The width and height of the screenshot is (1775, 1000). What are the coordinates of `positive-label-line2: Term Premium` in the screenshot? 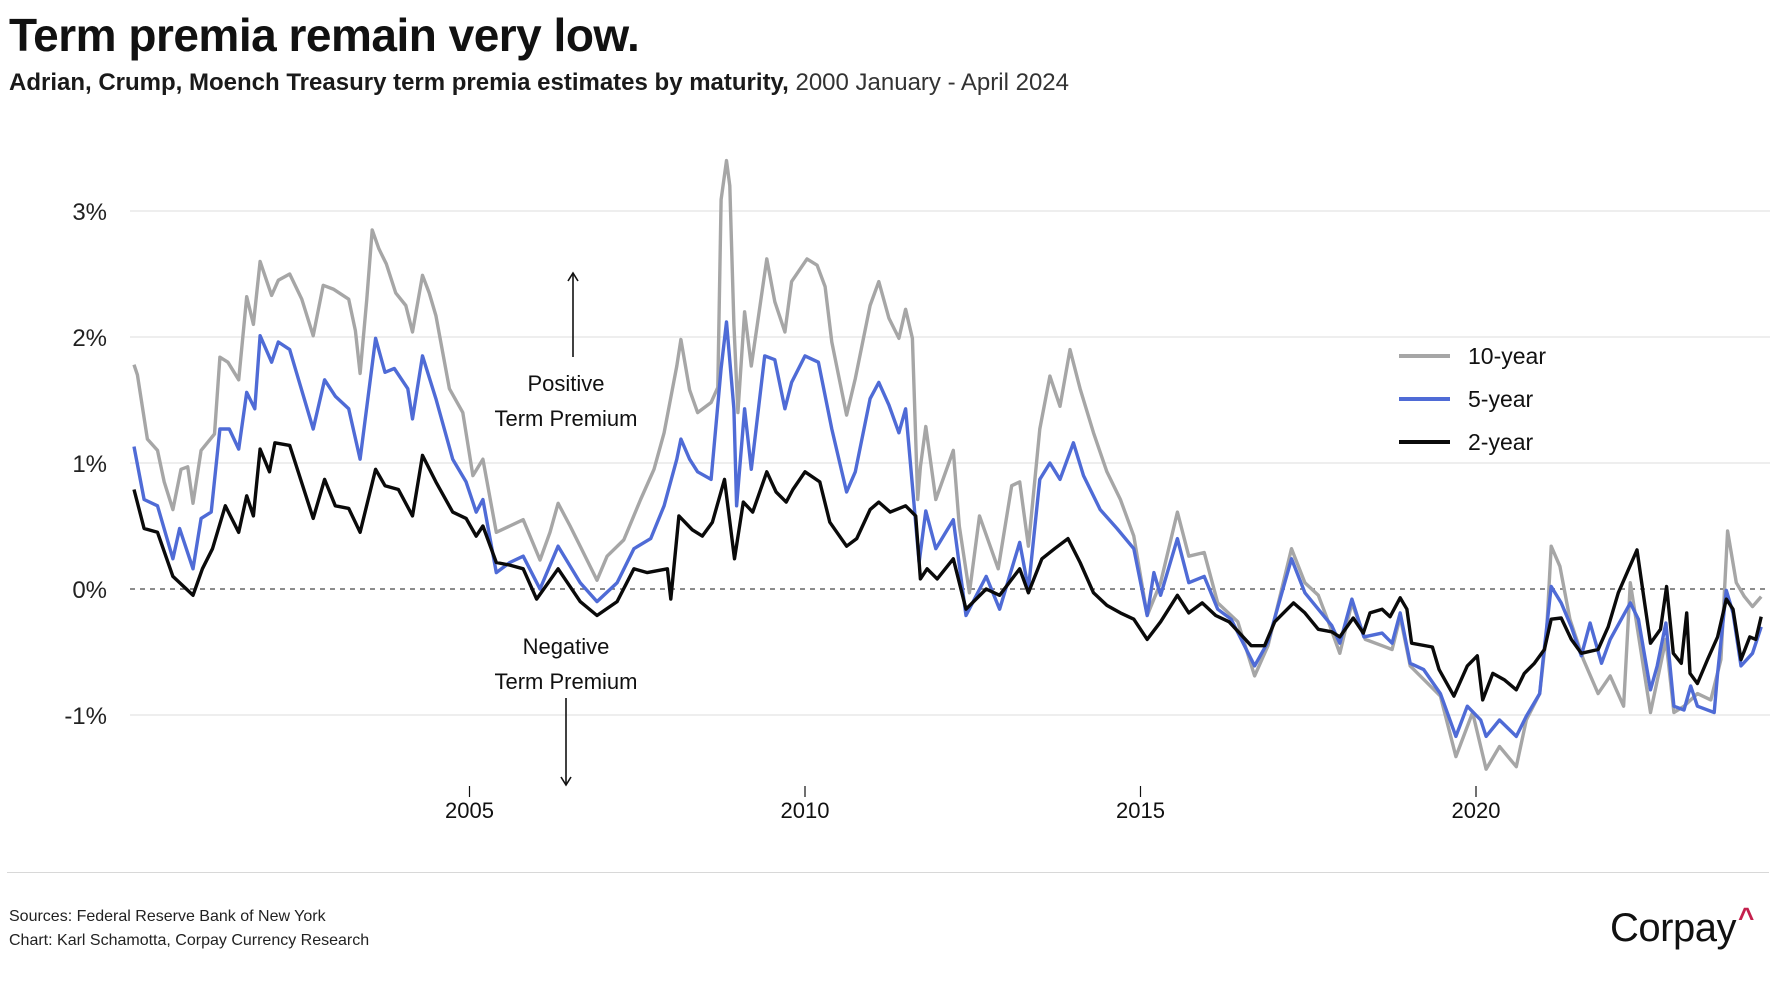 It's located at (565, 418).